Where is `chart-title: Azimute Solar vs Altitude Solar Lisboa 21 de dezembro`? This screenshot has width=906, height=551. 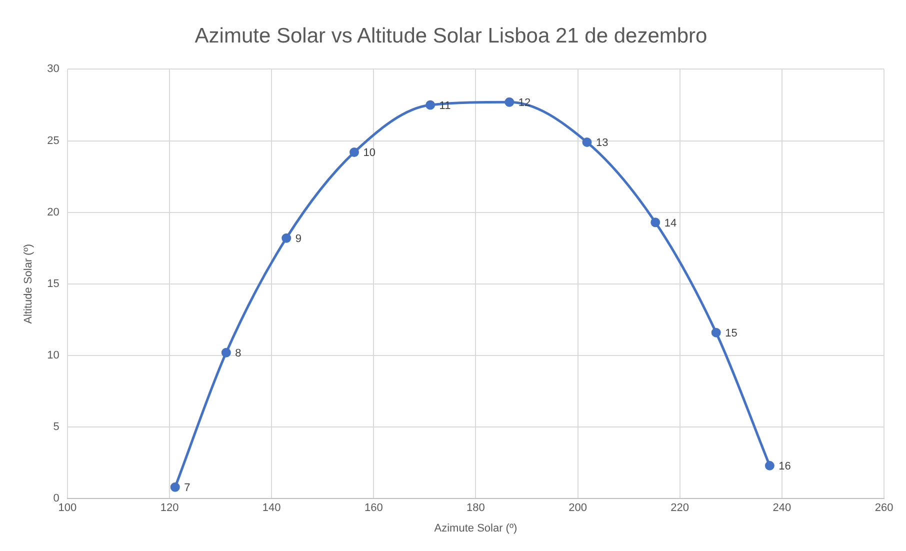
chart-title: Azimute Solar vs Altitude Solar Lisboa 21 de dezembro is located at coordinates (451, 36).